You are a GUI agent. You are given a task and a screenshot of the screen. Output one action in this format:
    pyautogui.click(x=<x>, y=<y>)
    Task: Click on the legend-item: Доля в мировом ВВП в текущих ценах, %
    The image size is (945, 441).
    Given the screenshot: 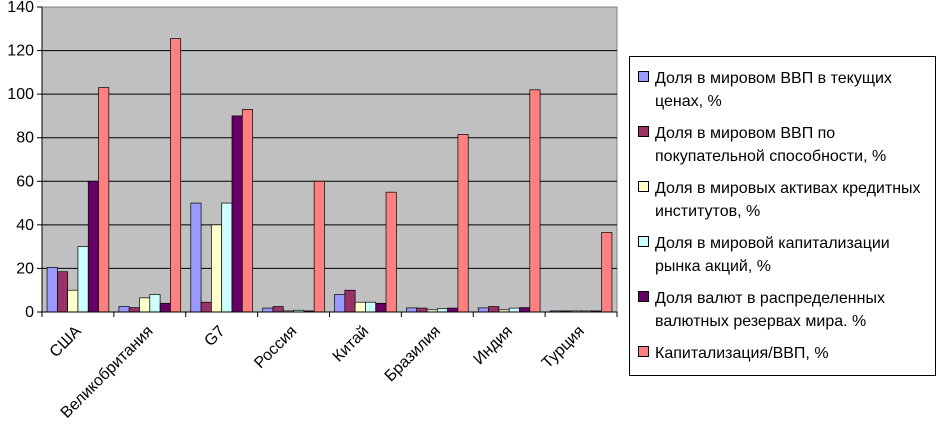 What is the action you would take?
    pyautogui.click(x=783, y=90)
    